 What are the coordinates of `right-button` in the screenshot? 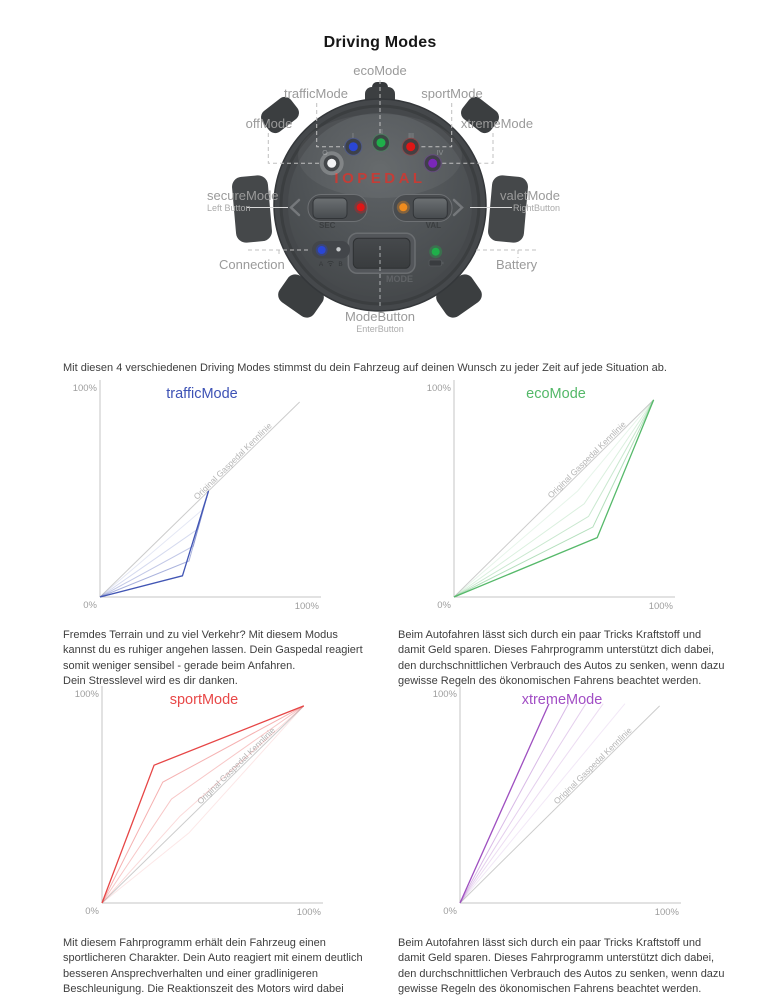 It's located at (430, 208).